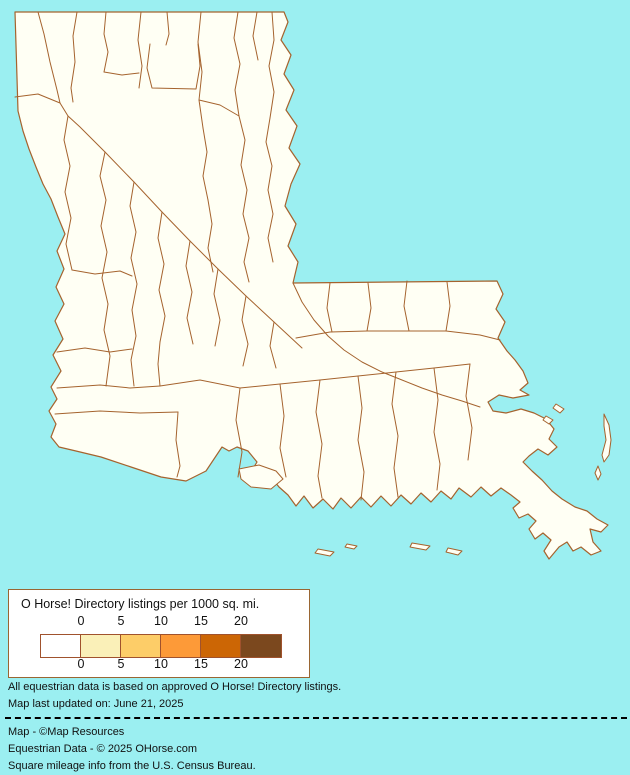 This screenshot has width=630, height=775. Describe the element at coordinates (96, 704) in the screenshot. I see `last-updated-note: Map last updated on: June 21, 2025` at that location.